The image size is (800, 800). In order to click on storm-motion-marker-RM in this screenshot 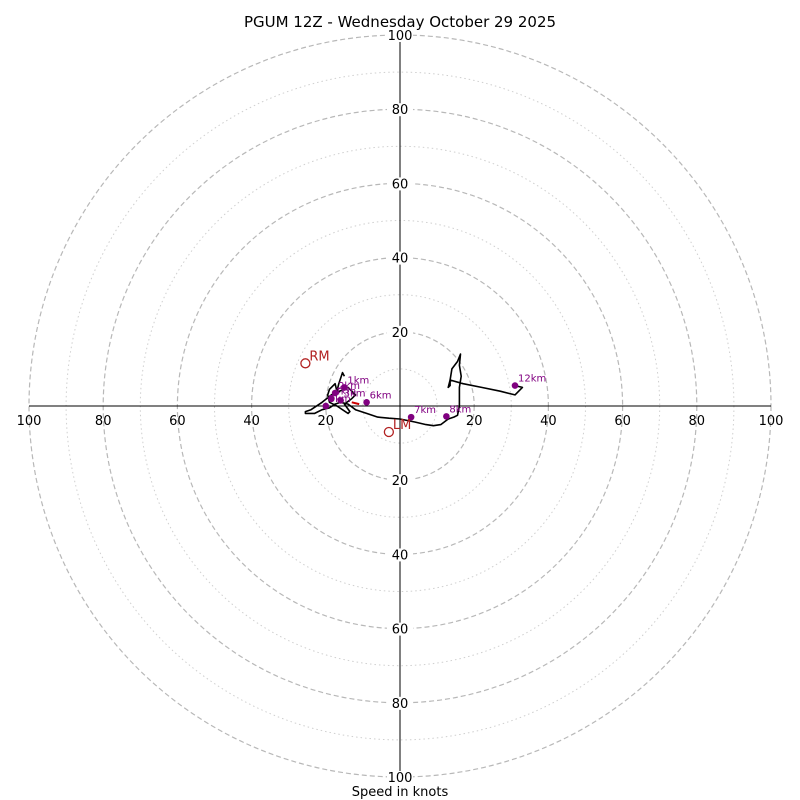, I will do `click(305, 363)`.